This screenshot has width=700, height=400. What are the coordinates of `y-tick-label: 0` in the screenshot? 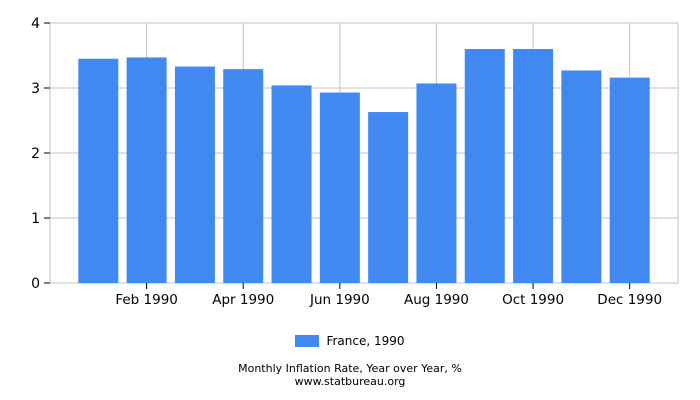 It's located at (35, 284).